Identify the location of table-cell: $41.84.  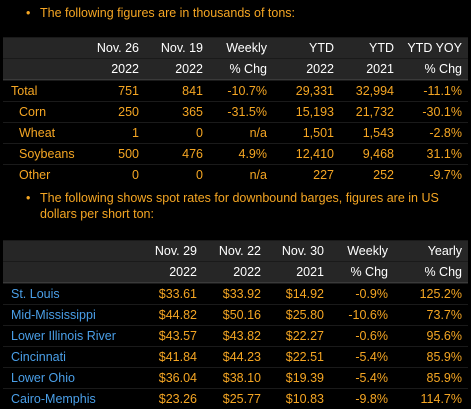
(171, 356).